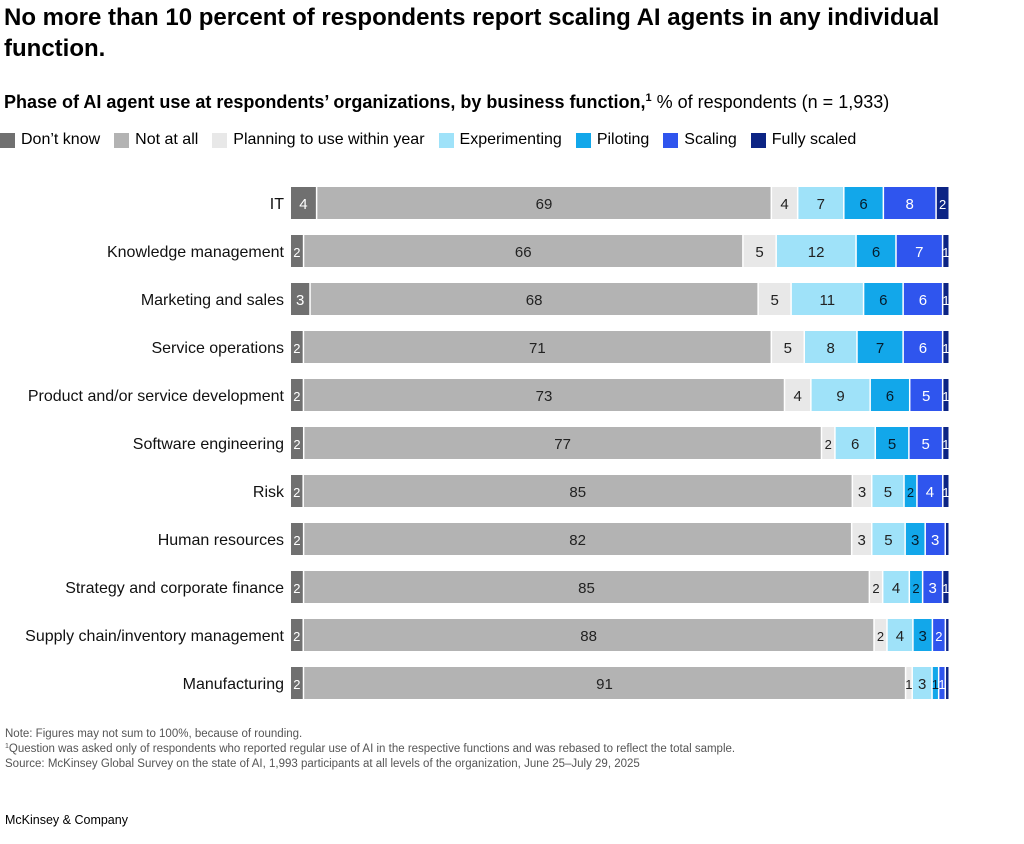 Image resolution: width=1024 pixels, height=844 pixels. Describe the element at coordinates (154, 636) in the screenshot. I see `category-label: Supply chain/inventory management` at that location.